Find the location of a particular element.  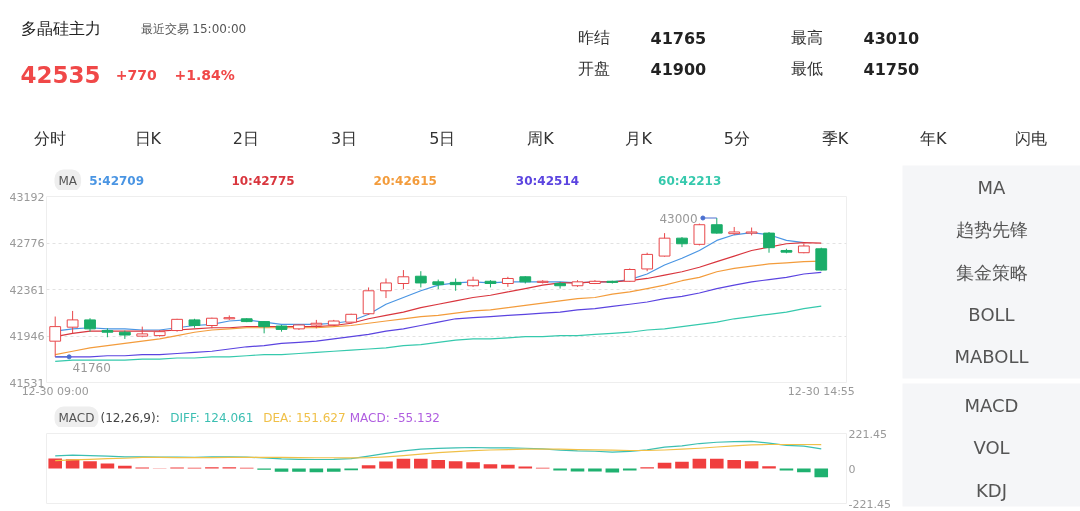

annotation: 41760 is located at coordinates (91, 367).